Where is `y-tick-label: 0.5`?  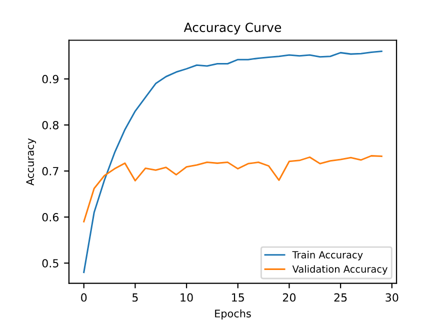
y-tick-label: 0.5 is located at coordinates (50, 263).